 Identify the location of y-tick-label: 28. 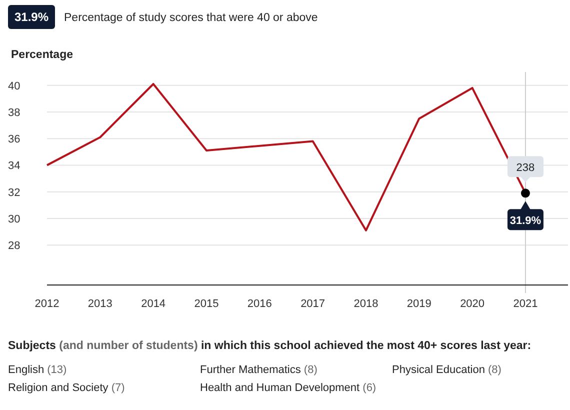
(14, 246).